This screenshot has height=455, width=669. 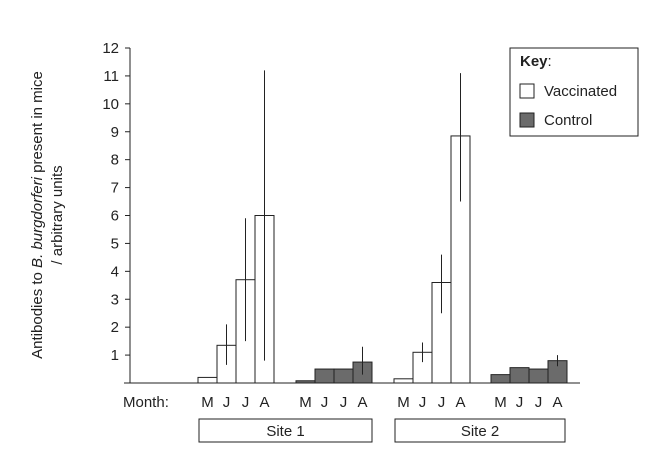 I want to click on site-label: Site 2, so click(x=480, y=431).